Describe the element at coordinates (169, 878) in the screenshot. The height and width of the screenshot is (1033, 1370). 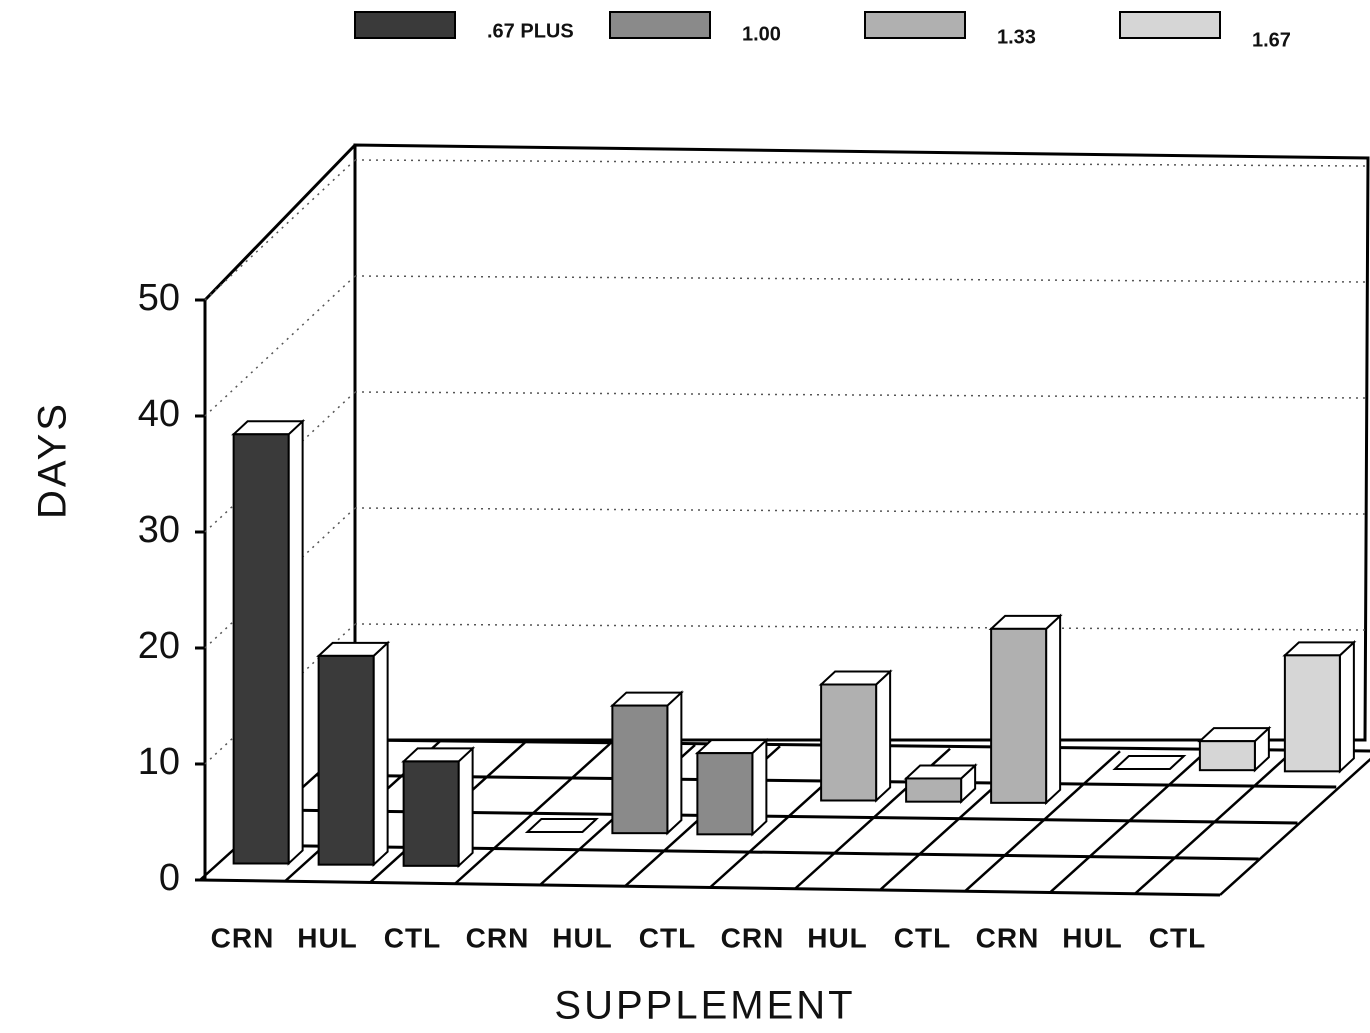
I see `y-tick-label: 0` at that location.